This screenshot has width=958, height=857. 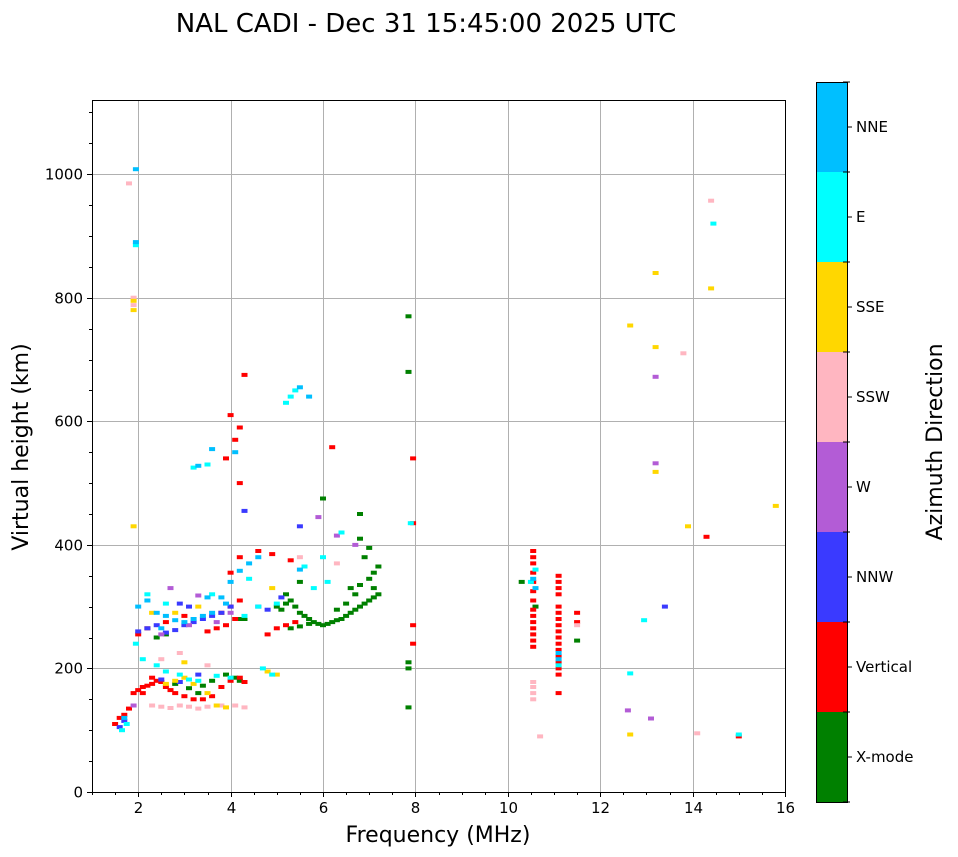 I want to click on x-tick-label: 4, so click(x=232, y=808).